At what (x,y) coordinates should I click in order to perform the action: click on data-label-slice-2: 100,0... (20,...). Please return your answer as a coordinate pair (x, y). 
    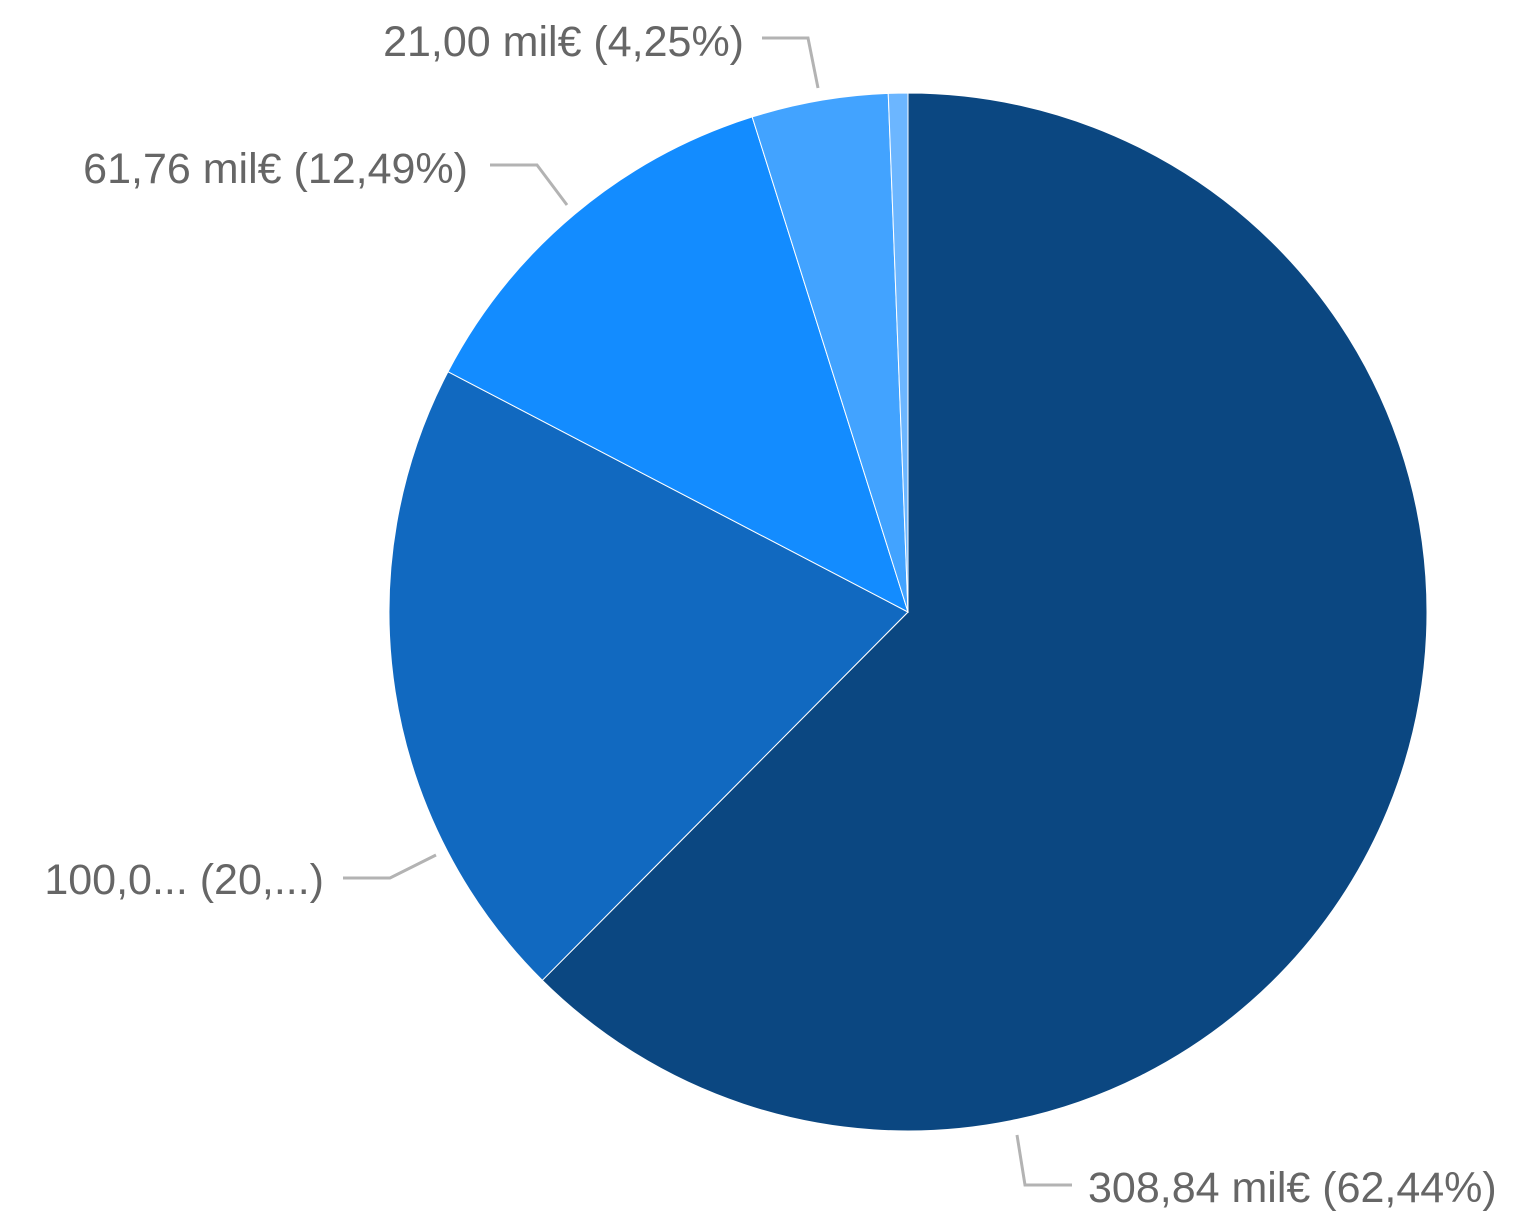
    Looking at the image, I should click on (184, 880).